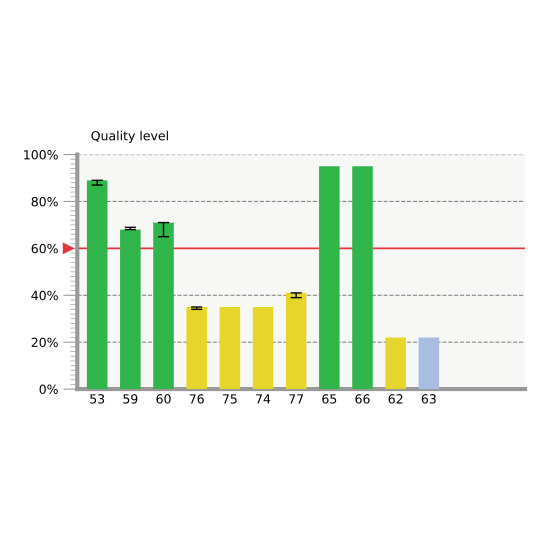 The height and width of the screenshot is (533, 533). Describe the element at coordinates (49, 389) in the screenshot. I see `y-tick-label: 0%` at that location.